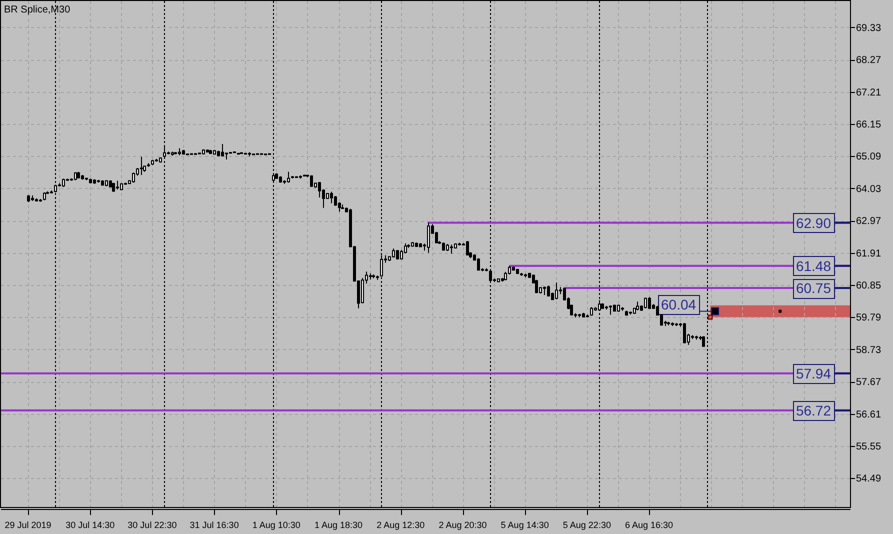 The image size is (893, 534). Describe the element at coordinates (869, 125) in the screenshot. I see `y-tick-label: 66.15` at that location.